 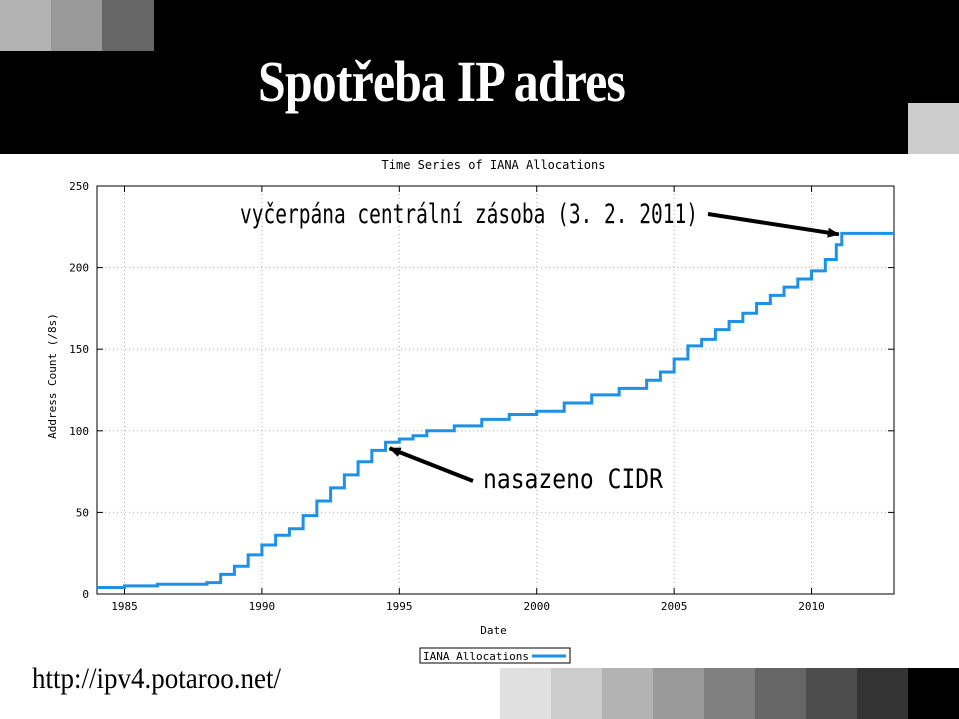 I want to click on y-axis-label: Address Count (/8s), so click(x=52, y=376).